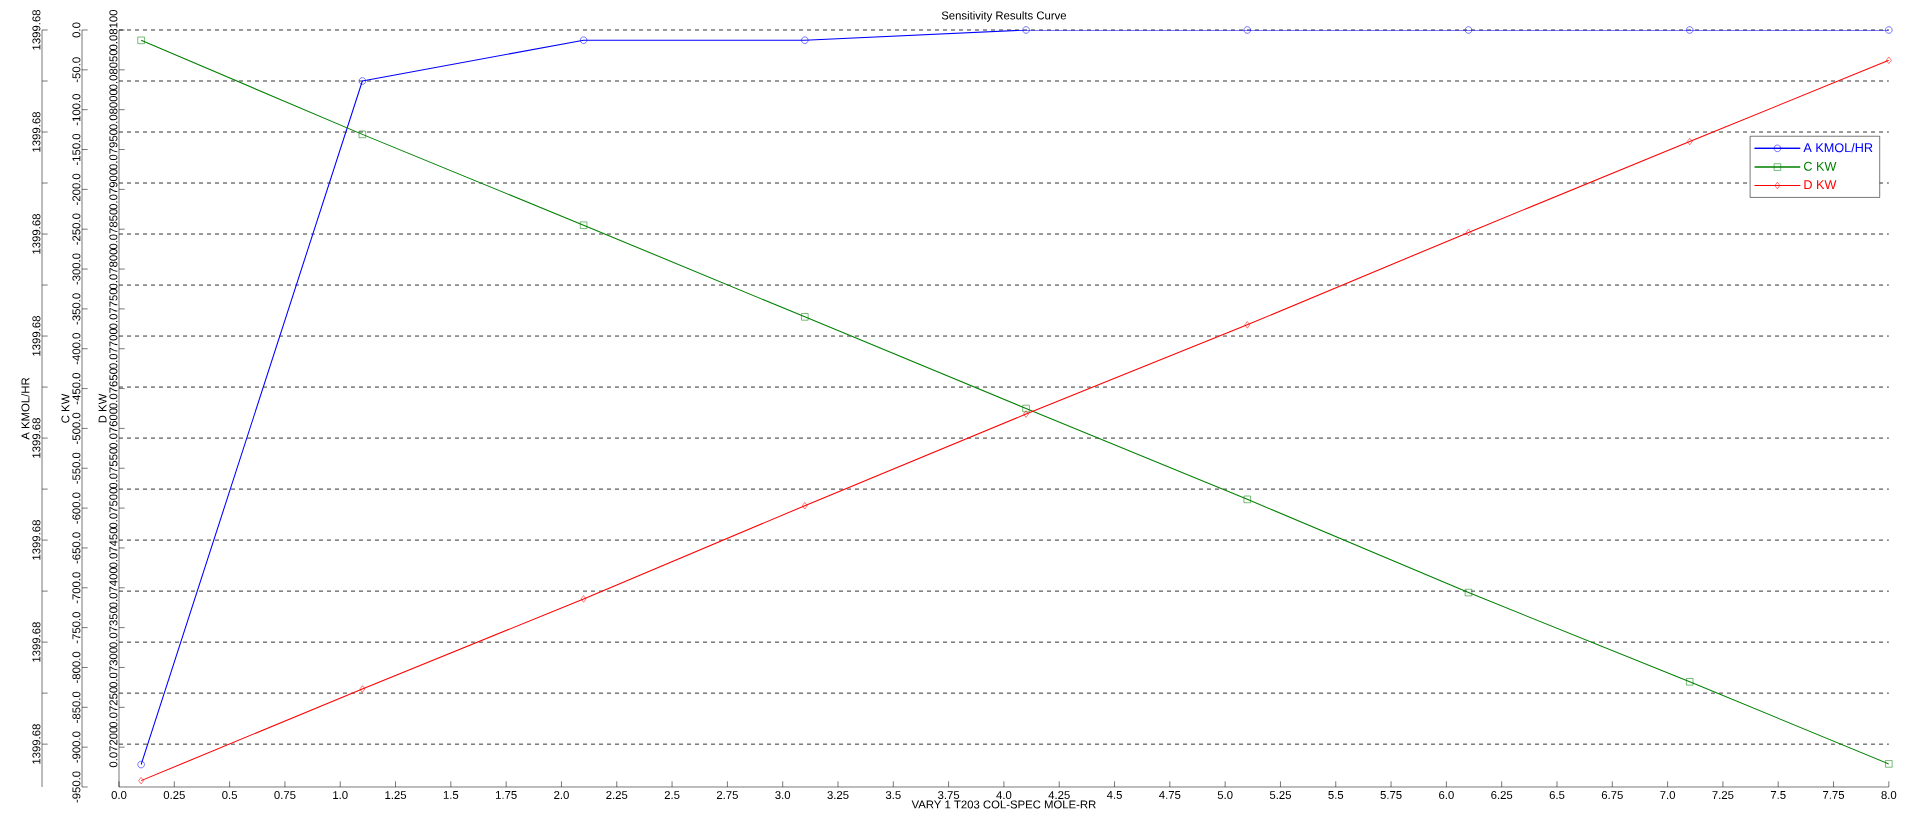 This screenshot has height=829, width=1920. What do you see at coordinates (672, 795) in the screenshot?
I see `x-tick-label: 2.5` at bounding box center [672, 795].